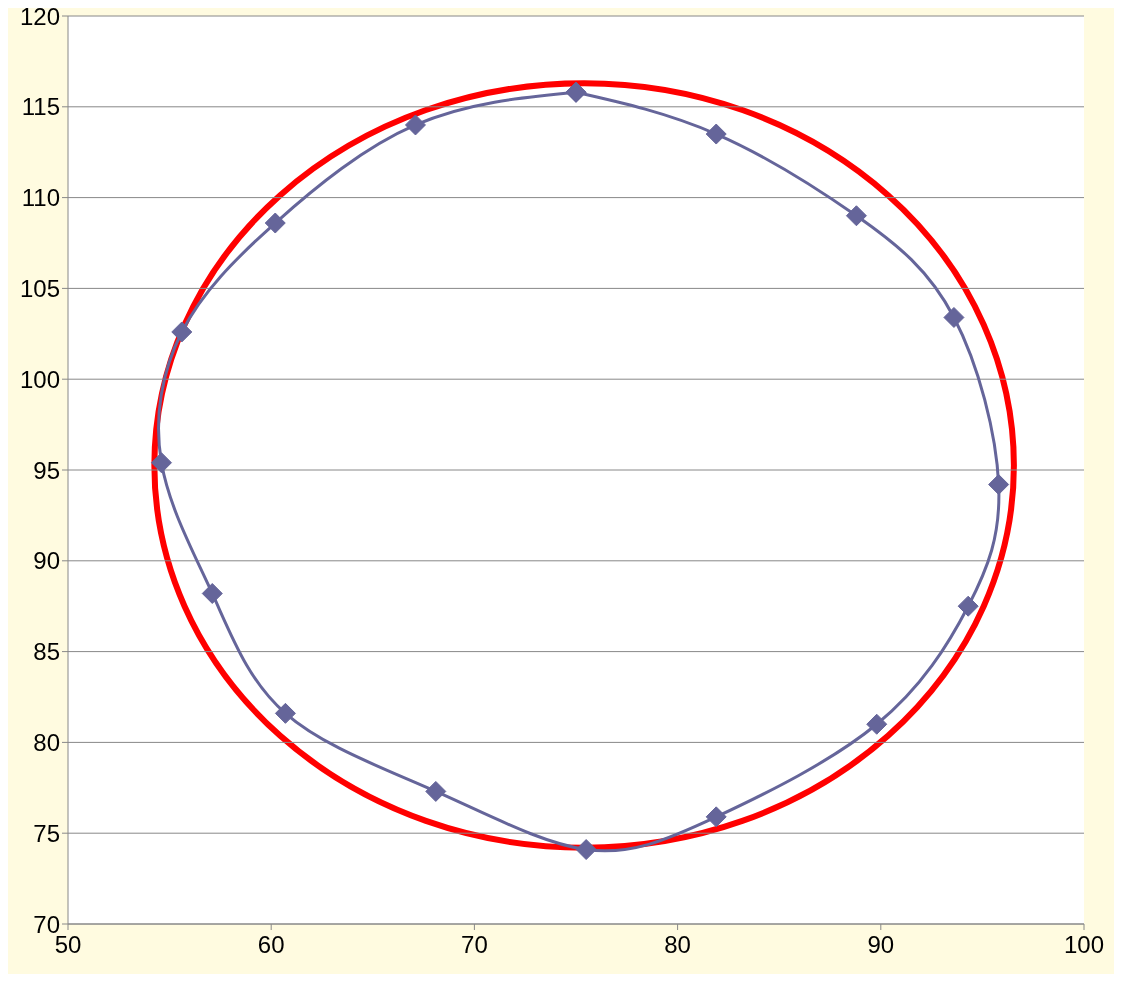 The width and height of the screenshot is (1122, 982). What do you see at coordinates (46, 470) in the screenshot?
I see `y-tick-label: 95` at bounding box center [46, 470].